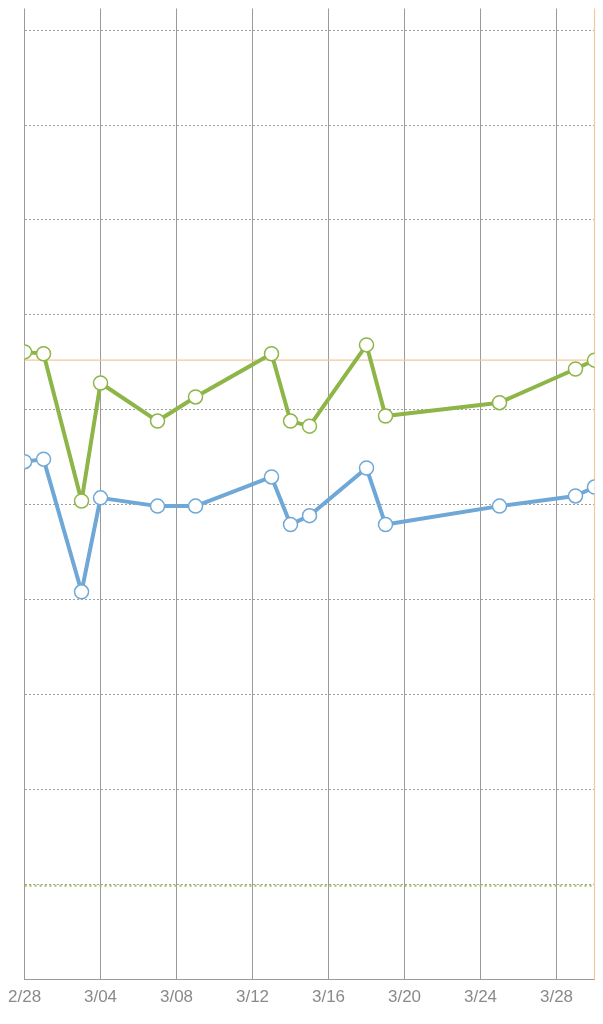 The image size is (603, 1024). I want to click on x-tick-label: 3/24, so click(480, 997).